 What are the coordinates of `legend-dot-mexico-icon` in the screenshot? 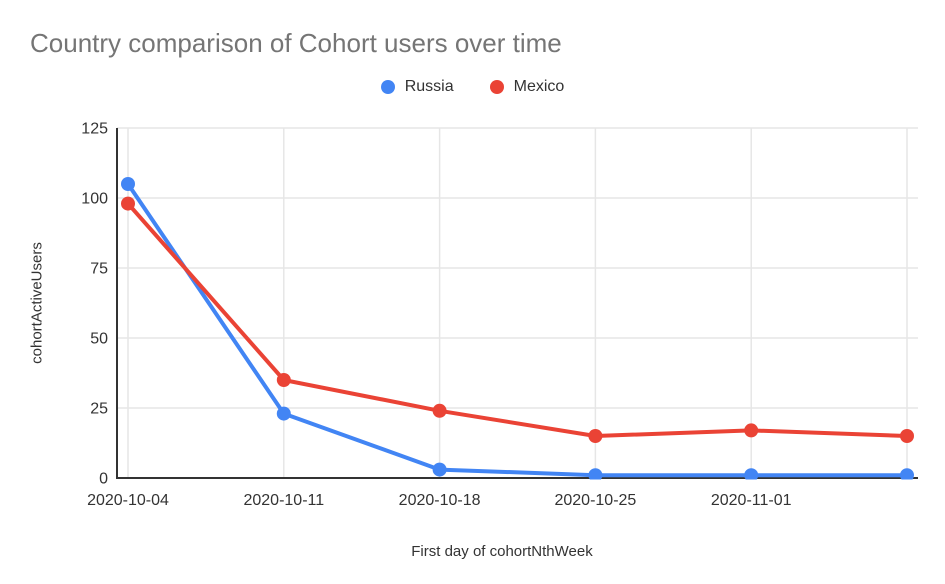 It's located at (496, 87).